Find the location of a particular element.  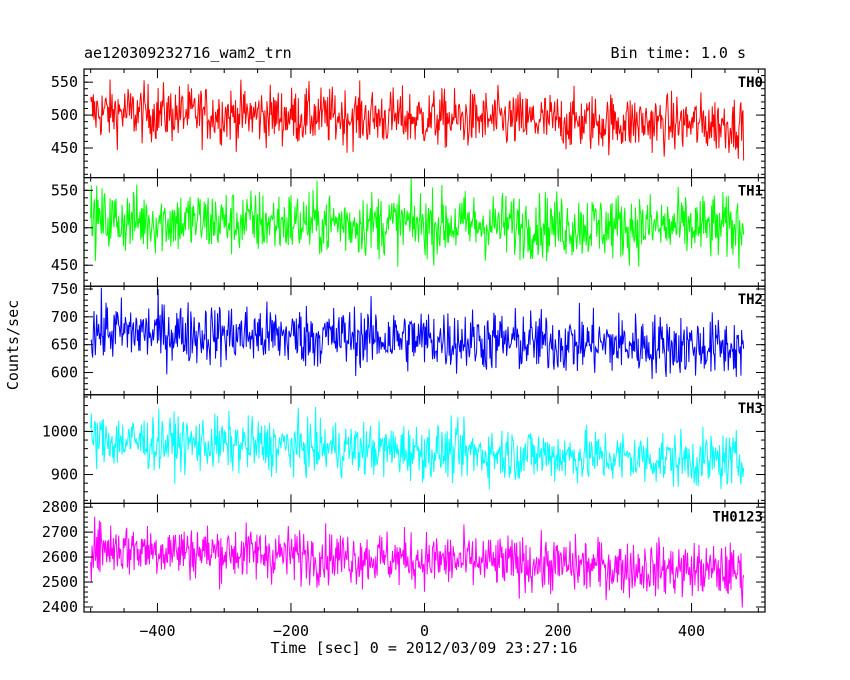

y-tick-label: 900 is located at coordinates (64, 475).